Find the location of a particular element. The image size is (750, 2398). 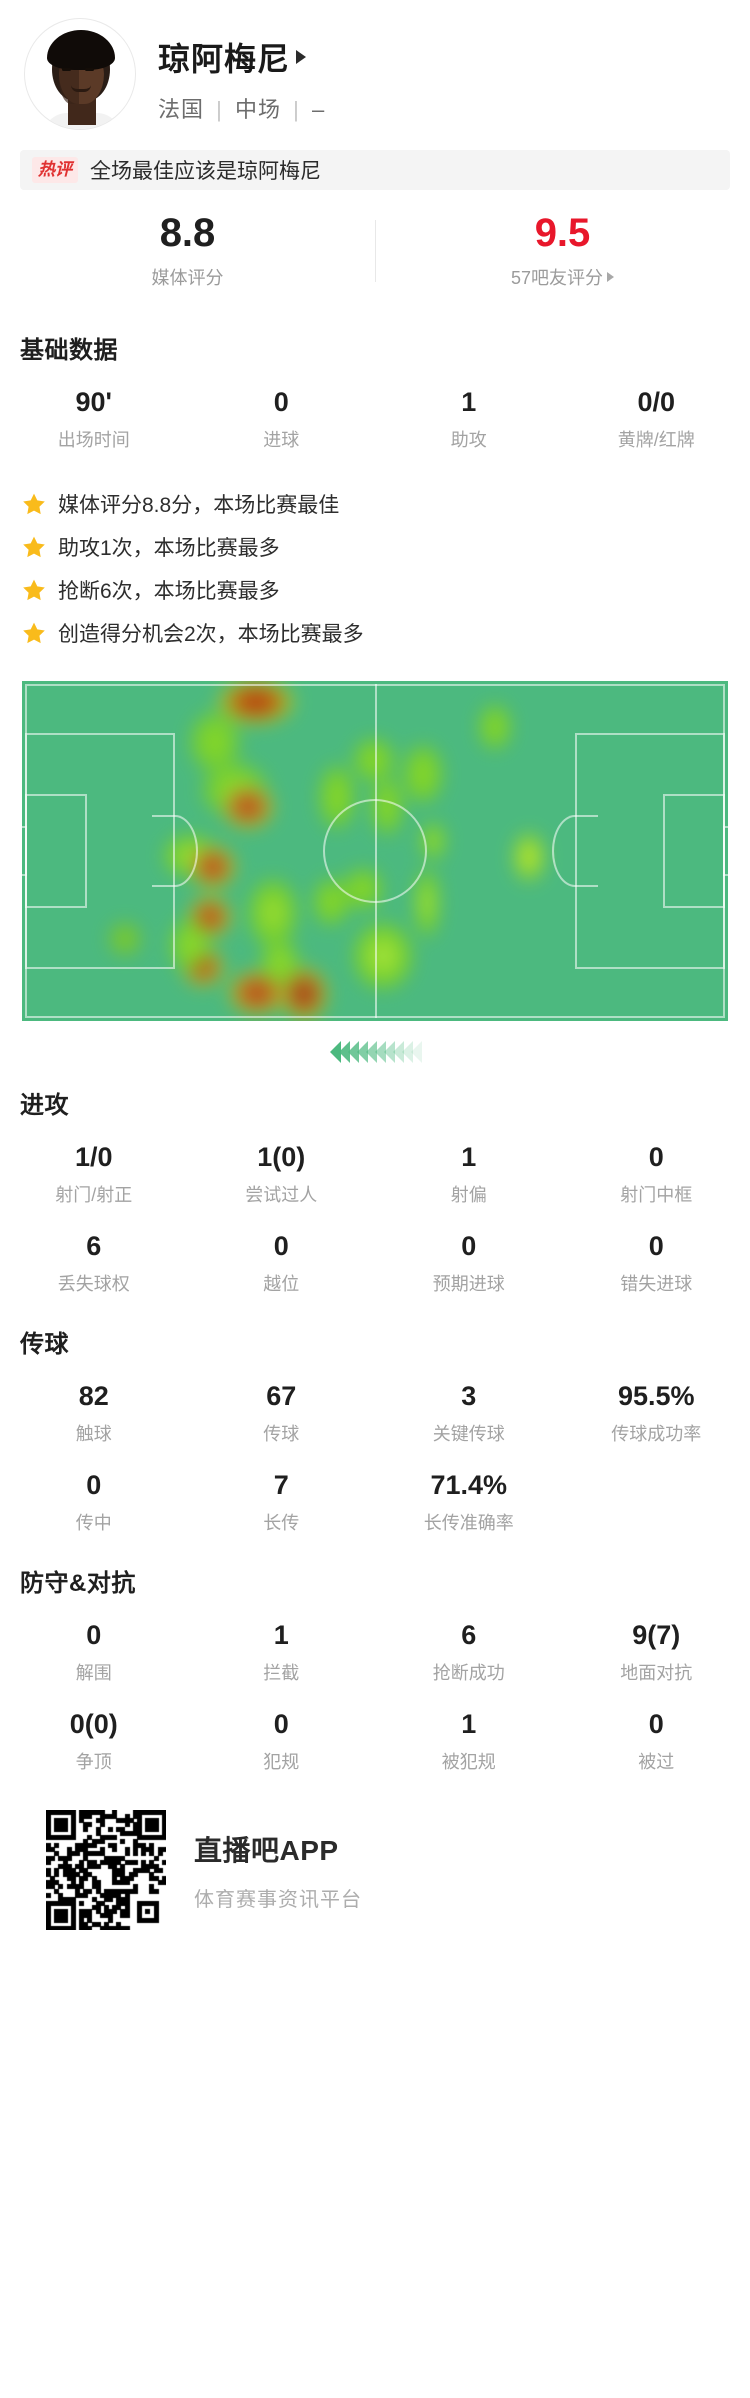

ratings-row: 8.8 媒体评分 9.5 57吧友评分 is located at coordinates (375, 262).